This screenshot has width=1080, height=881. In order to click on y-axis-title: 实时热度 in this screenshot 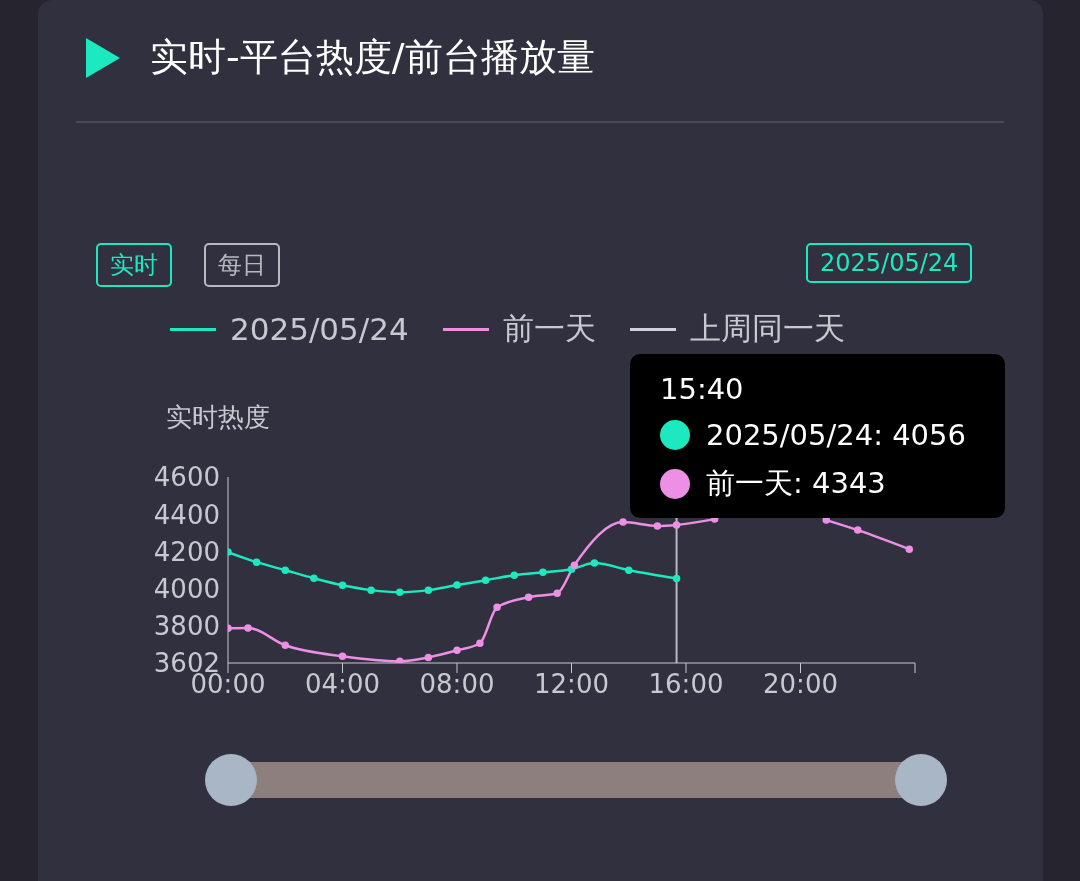, I will do `click(218, 417)`.